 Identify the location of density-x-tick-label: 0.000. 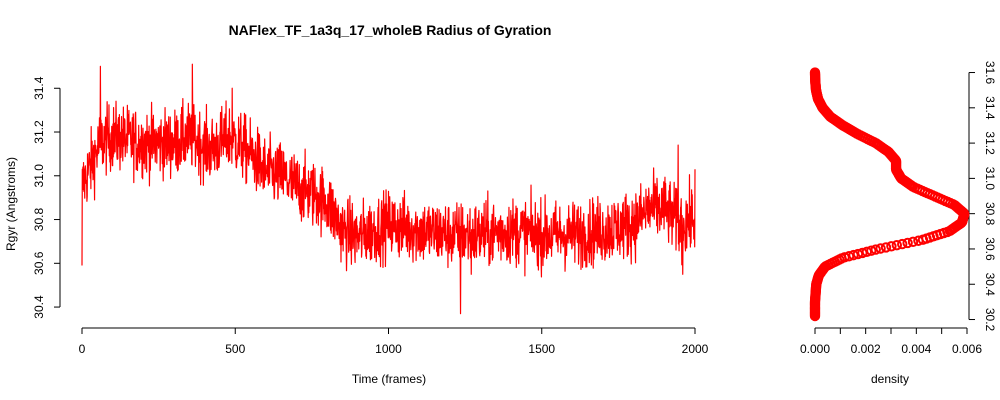
(815, 349).